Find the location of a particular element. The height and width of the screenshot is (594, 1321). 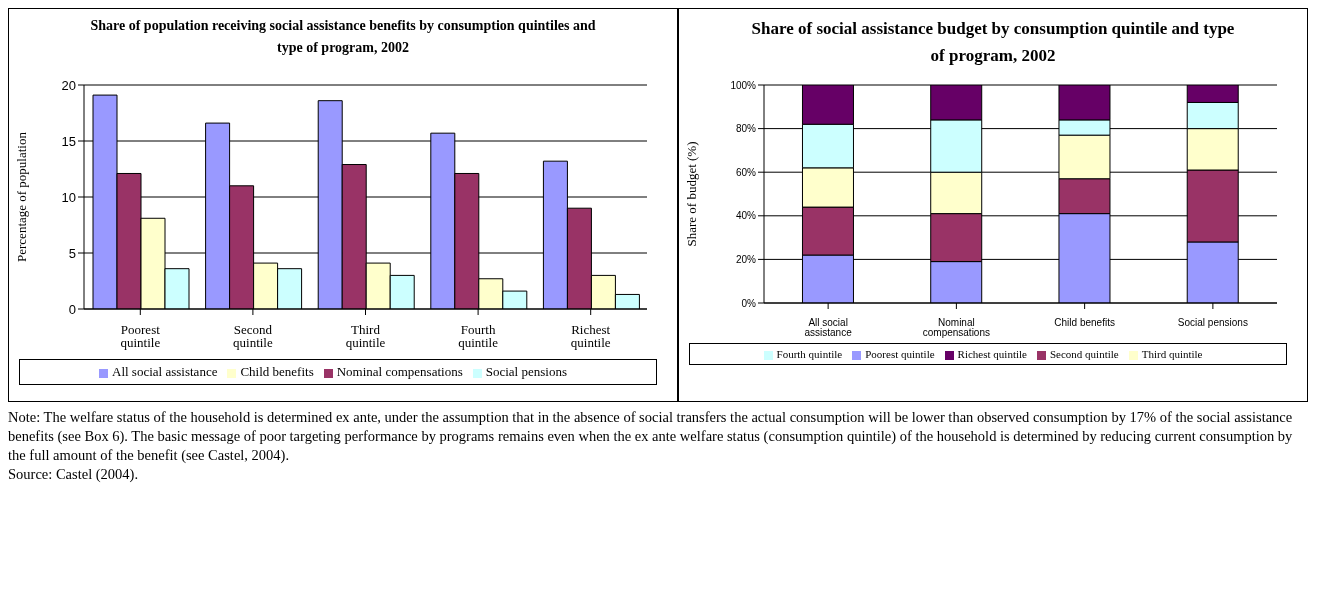

y-tick-label: 15 is located at coordinates (68, 141).